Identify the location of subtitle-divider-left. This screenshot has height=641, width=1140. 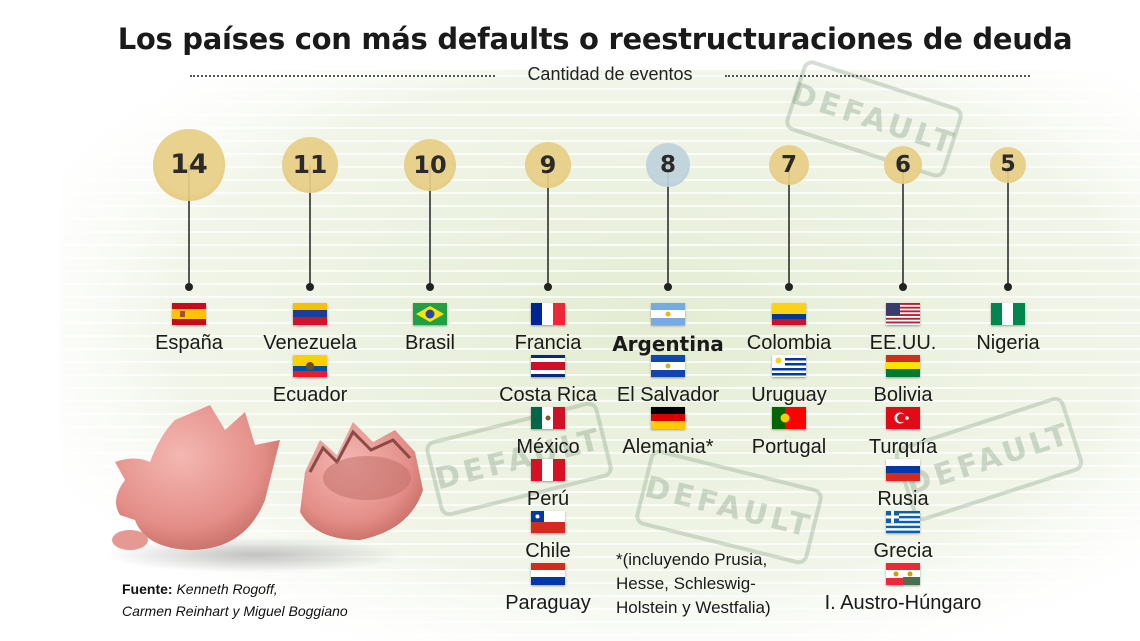
(342, 76).